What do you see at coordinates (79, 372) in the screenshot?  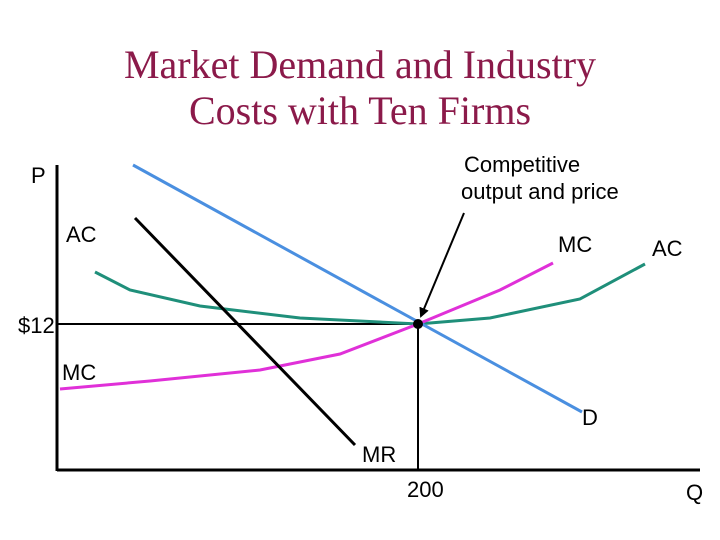 I see `mc-left-label: MC` at bounding box center [79, 372].